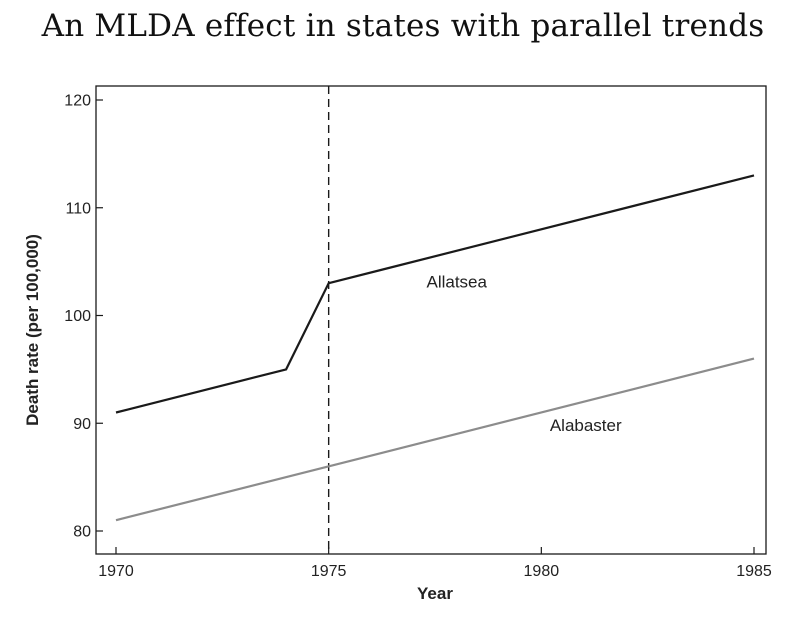 The width and height of the screenshot is (806, 620). I want to click on y-axis-label: Death rate (per 100,000), so click(32, 330).